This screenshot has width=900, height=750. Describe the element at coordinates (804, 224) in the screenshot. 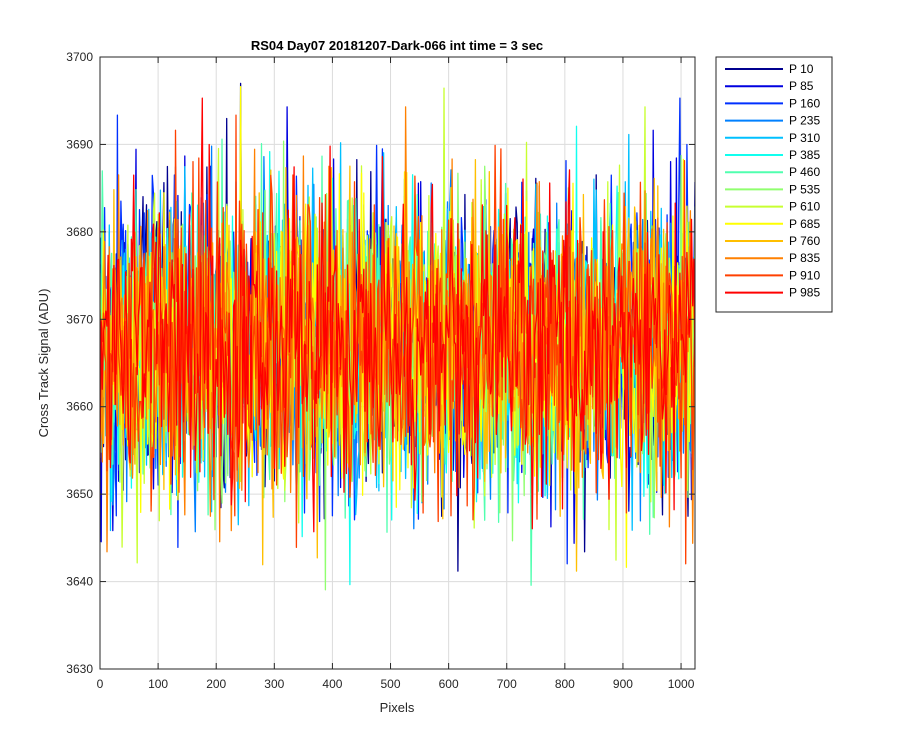

I see `legend-entry: P 685` at that location.